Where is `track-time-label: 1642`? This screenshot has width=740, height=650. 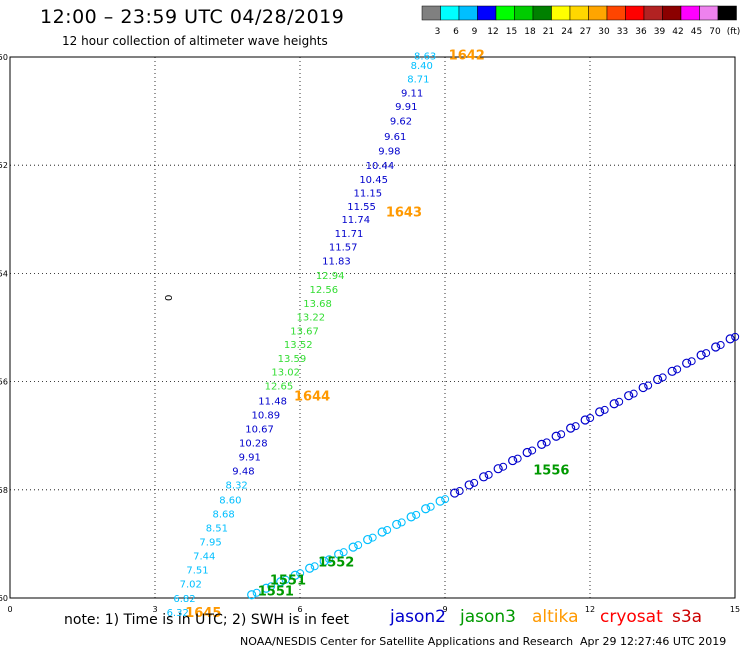
track-time-label: 1642 is located at coordinates (467, 56).